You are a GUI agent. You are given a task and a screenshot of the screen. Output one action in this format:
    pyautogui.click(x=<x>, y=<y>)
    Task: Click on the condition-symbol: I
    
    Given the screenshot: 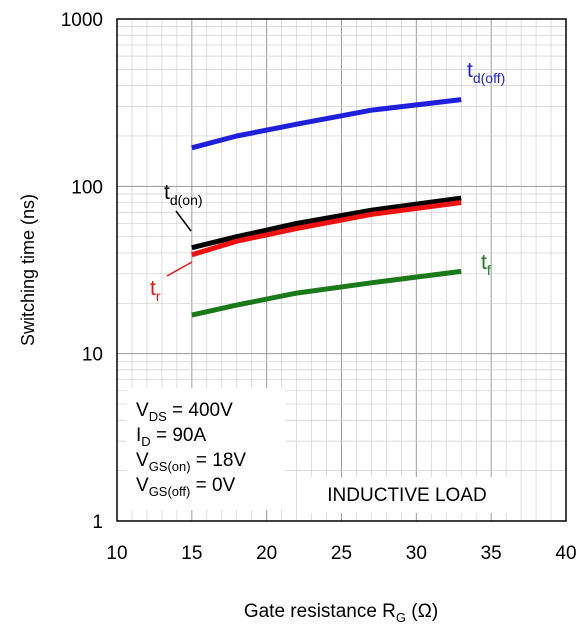 What is the action you would take?
    pyautogui.click(x=138, y=435)
    